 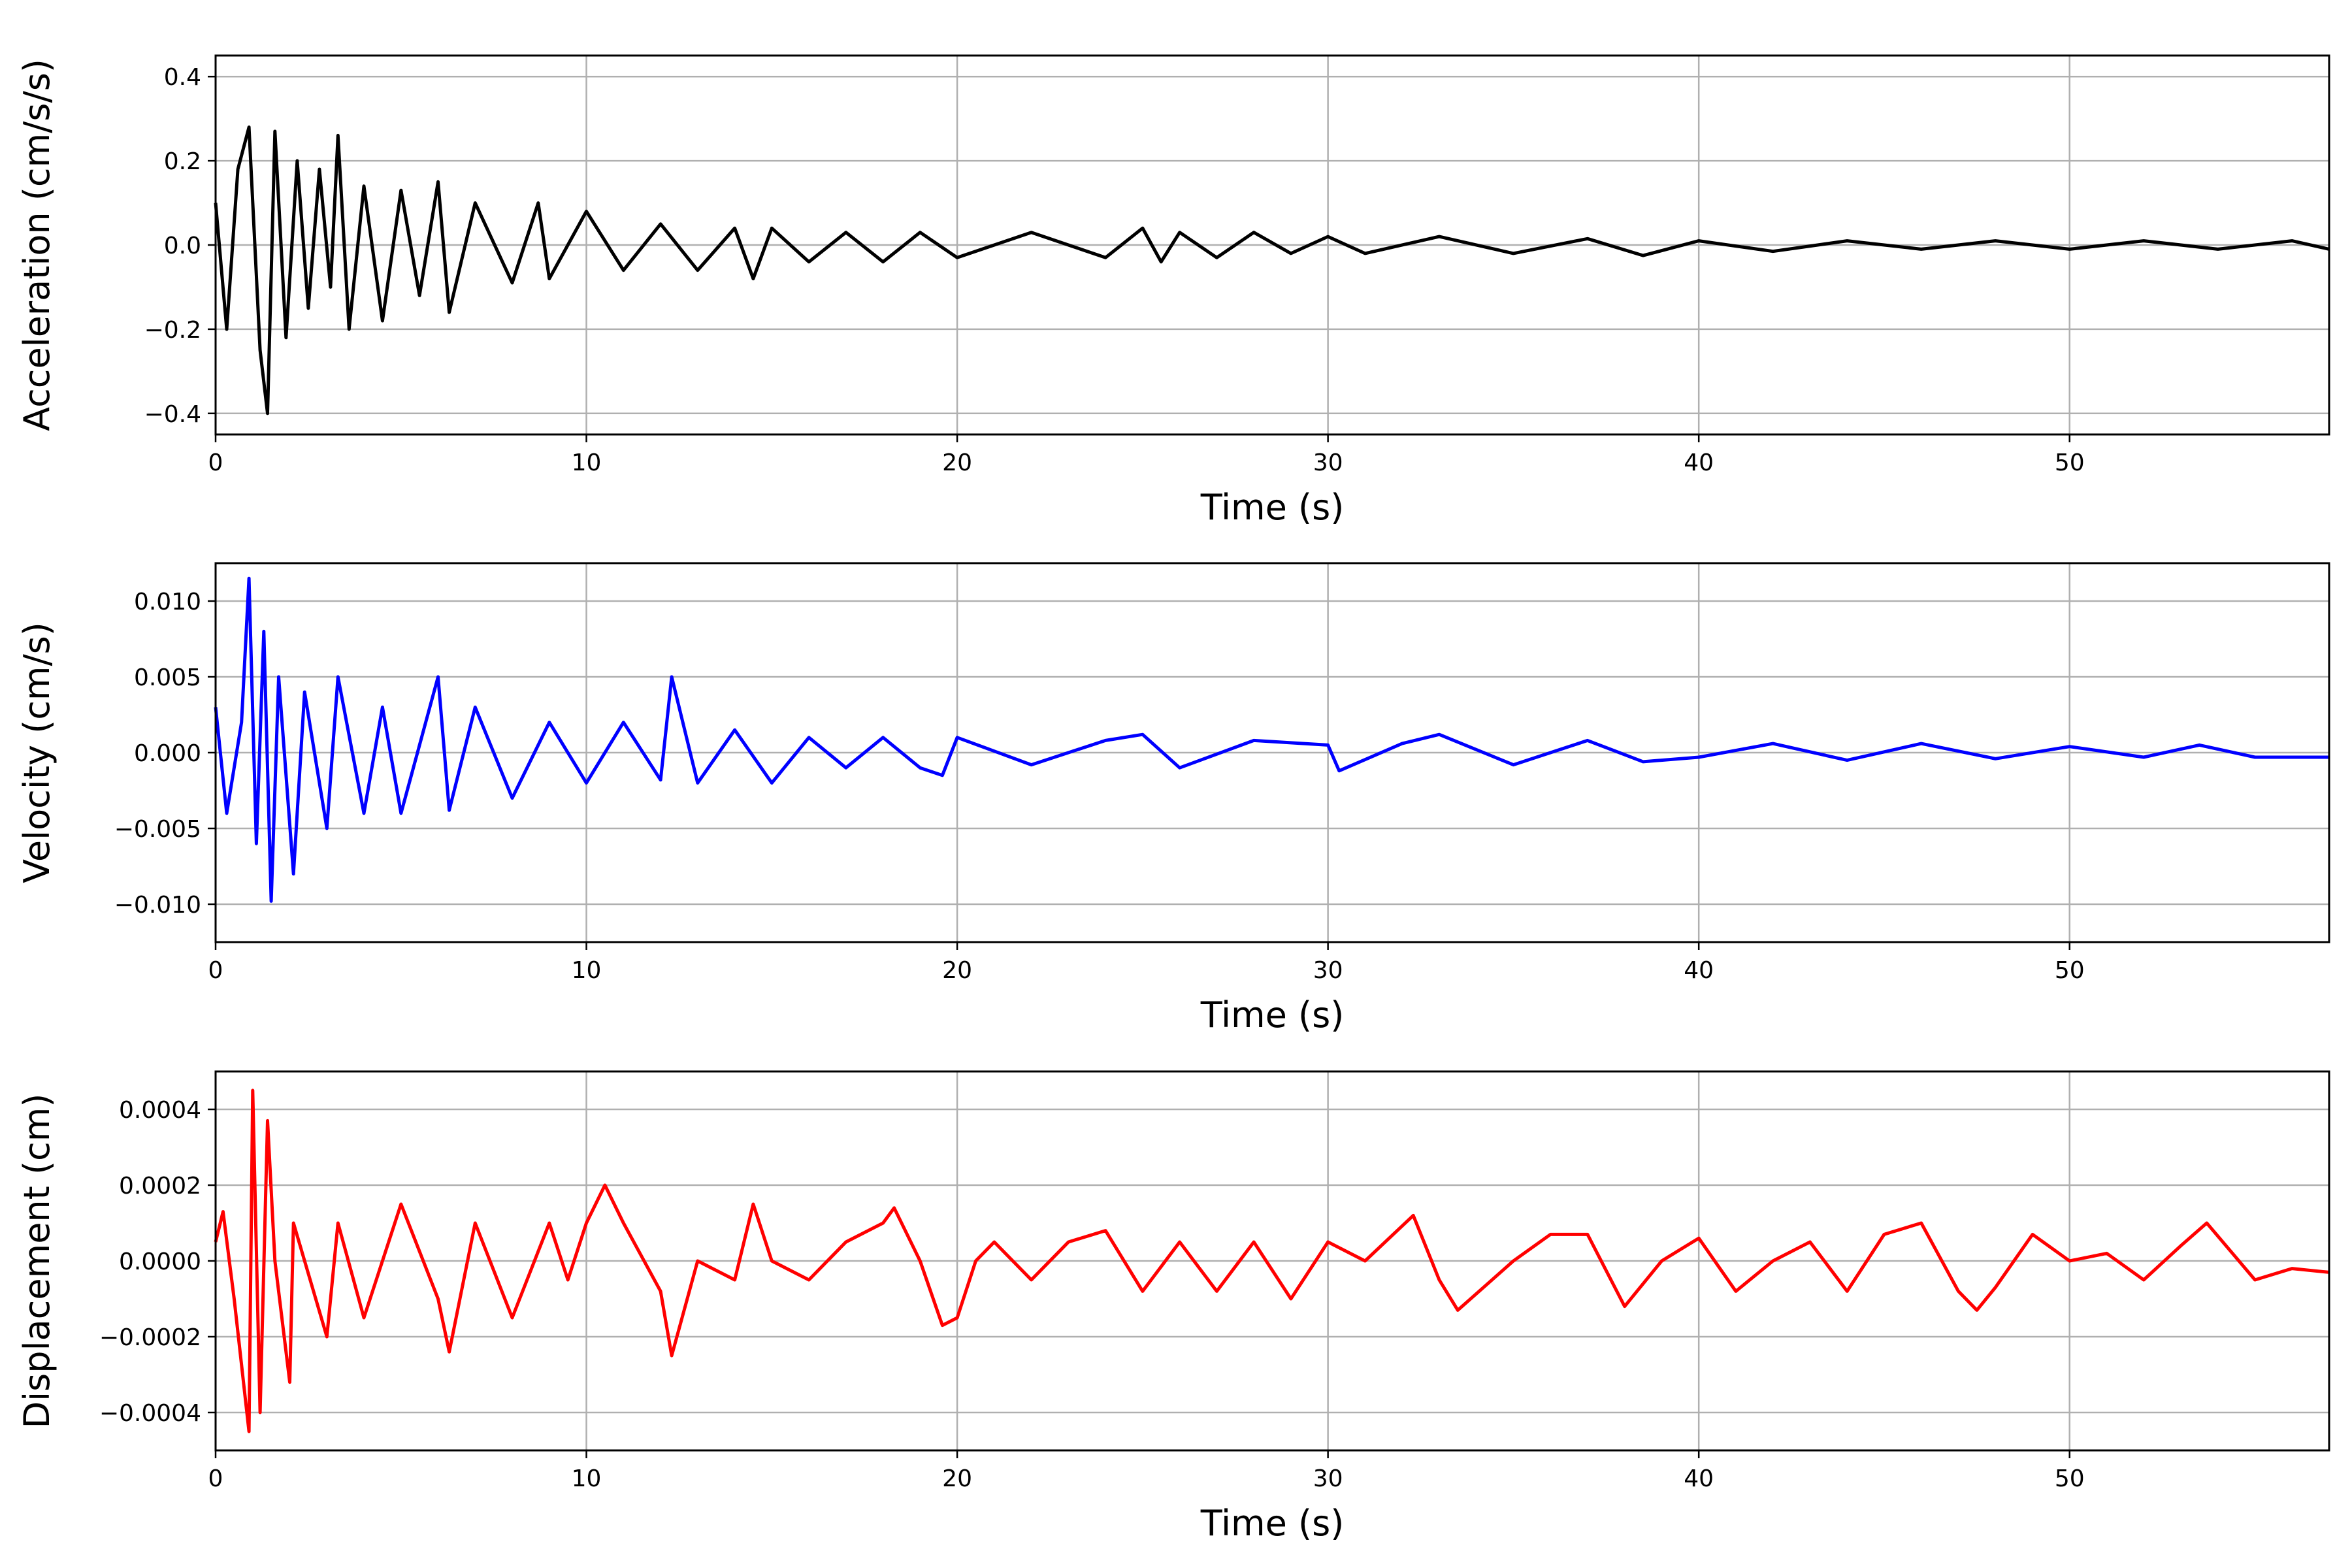 I want to click on y-tick-label: −0.010, so click(x=157, y=905).